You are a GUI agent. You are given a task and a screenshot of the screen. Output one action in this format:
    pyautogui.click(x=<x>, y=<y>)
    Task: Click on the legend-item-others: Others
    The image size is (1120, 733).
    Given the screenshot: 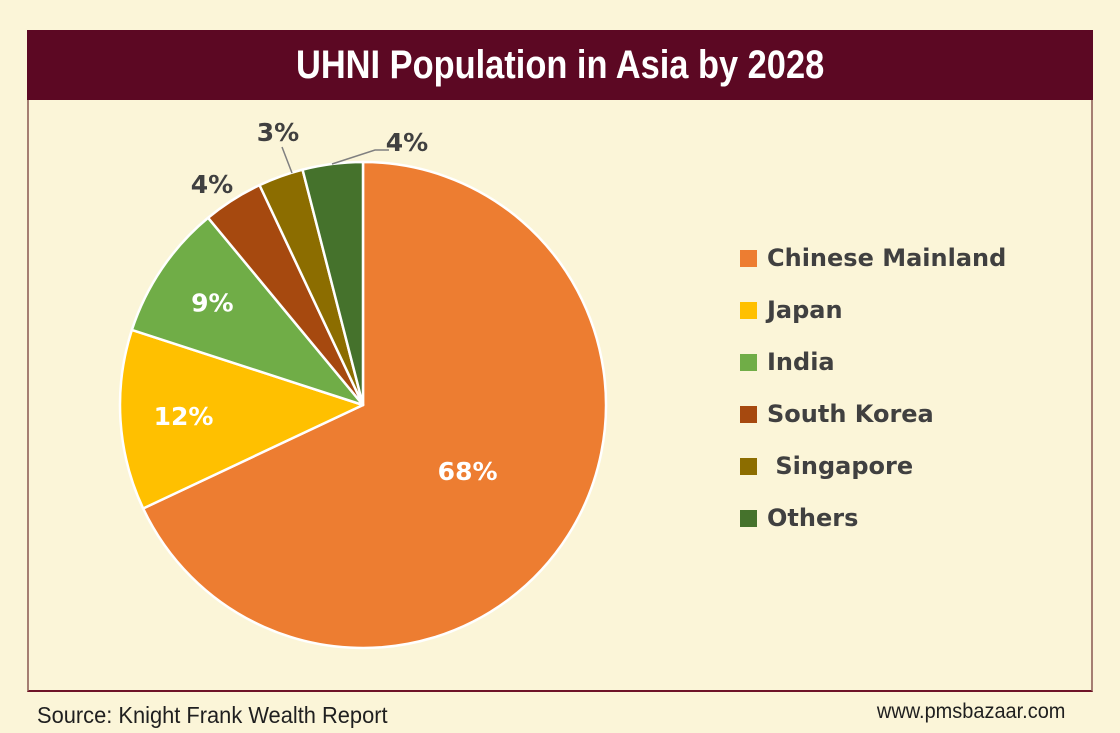 What is the action you would take?
    pyautogui.click(x=873, y=518)
    